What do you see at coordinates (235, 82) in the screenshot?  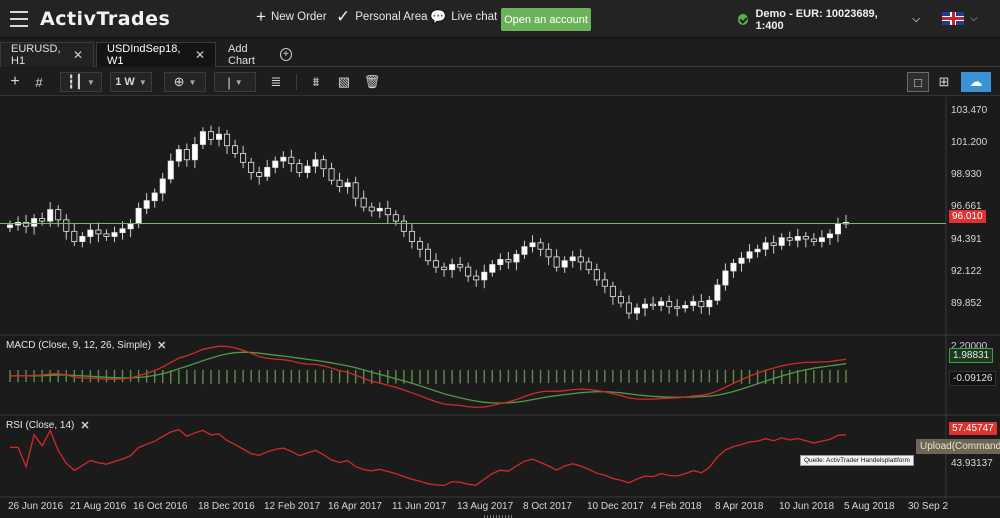 I see `drawing-selector: | ▼` at bounding box center [235, 82].